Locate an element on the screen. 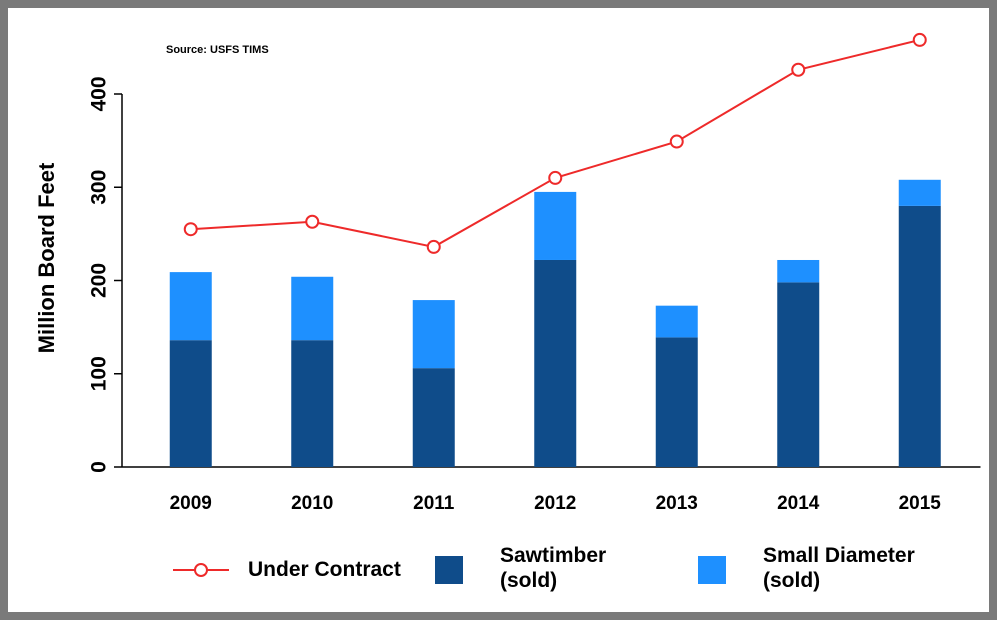  x-tick-label: 2012 is located at coordinates (555, 503).